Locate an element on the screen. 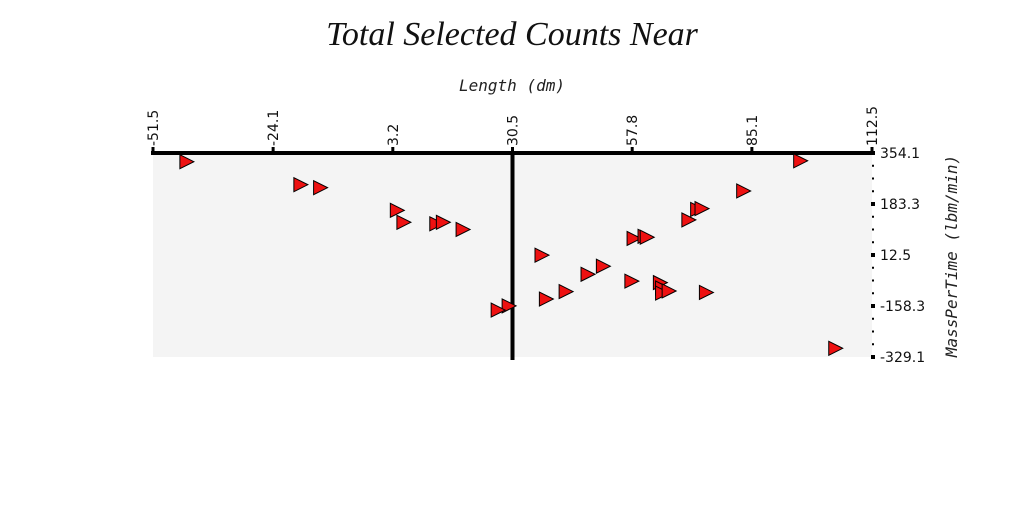 Image resolution: width=1024 pixels, height=512 pixels. y-axis-label: MassPerTime (lbm/min) is located at coordinates (951, 256).